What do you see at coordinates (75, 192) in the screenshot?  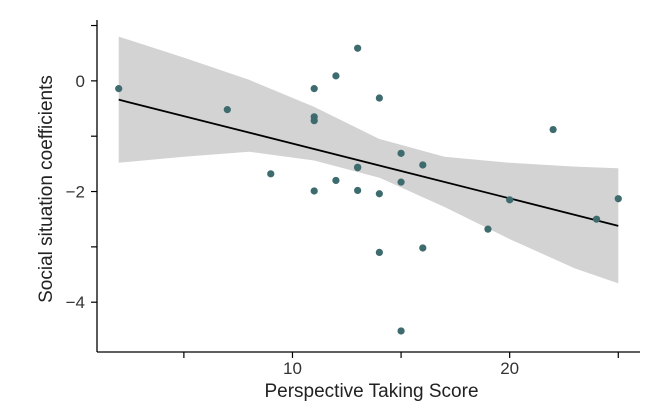 I see `y-tick-label: −2` at bounding box center [75, 192].